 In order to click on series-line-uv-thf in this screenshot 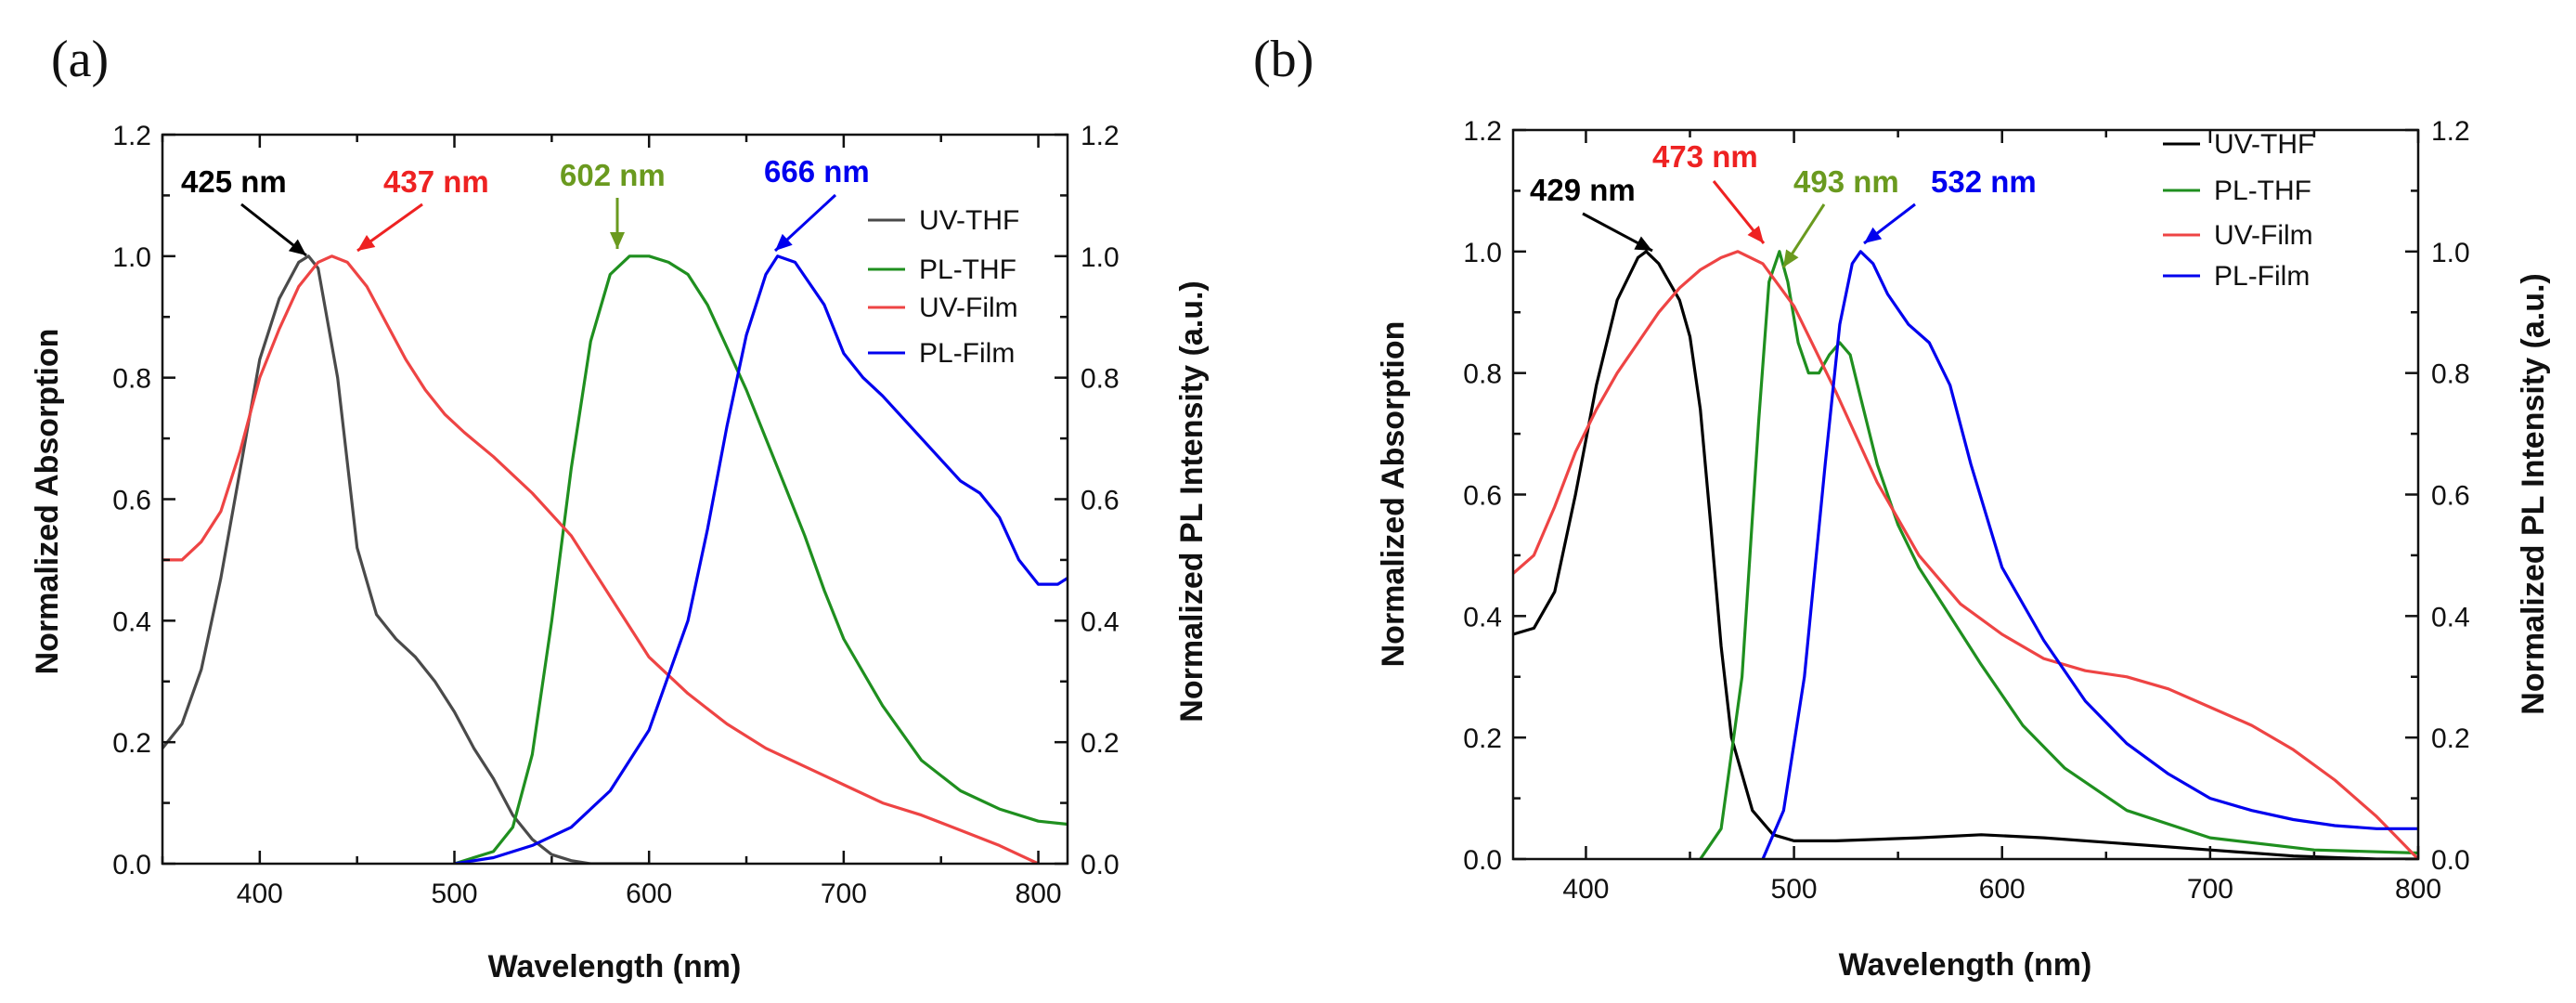, I will do `click(406, 559)`.